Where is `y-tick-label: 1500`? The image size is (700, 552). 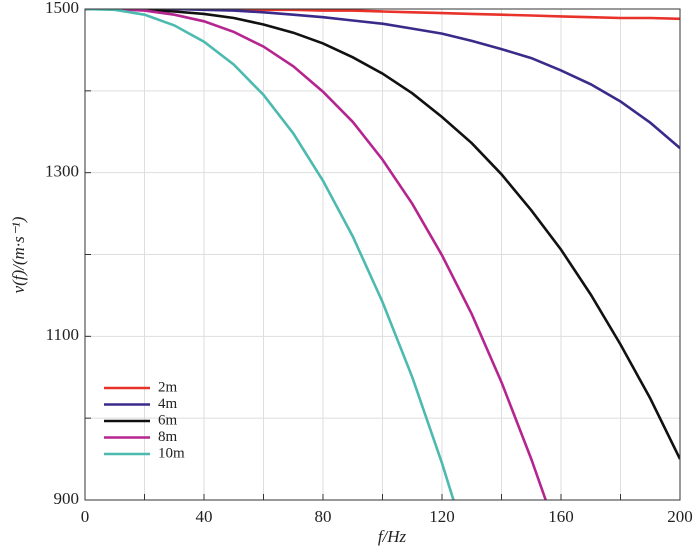 y-tick-label: 1500 is located at coordinates (62, 8).